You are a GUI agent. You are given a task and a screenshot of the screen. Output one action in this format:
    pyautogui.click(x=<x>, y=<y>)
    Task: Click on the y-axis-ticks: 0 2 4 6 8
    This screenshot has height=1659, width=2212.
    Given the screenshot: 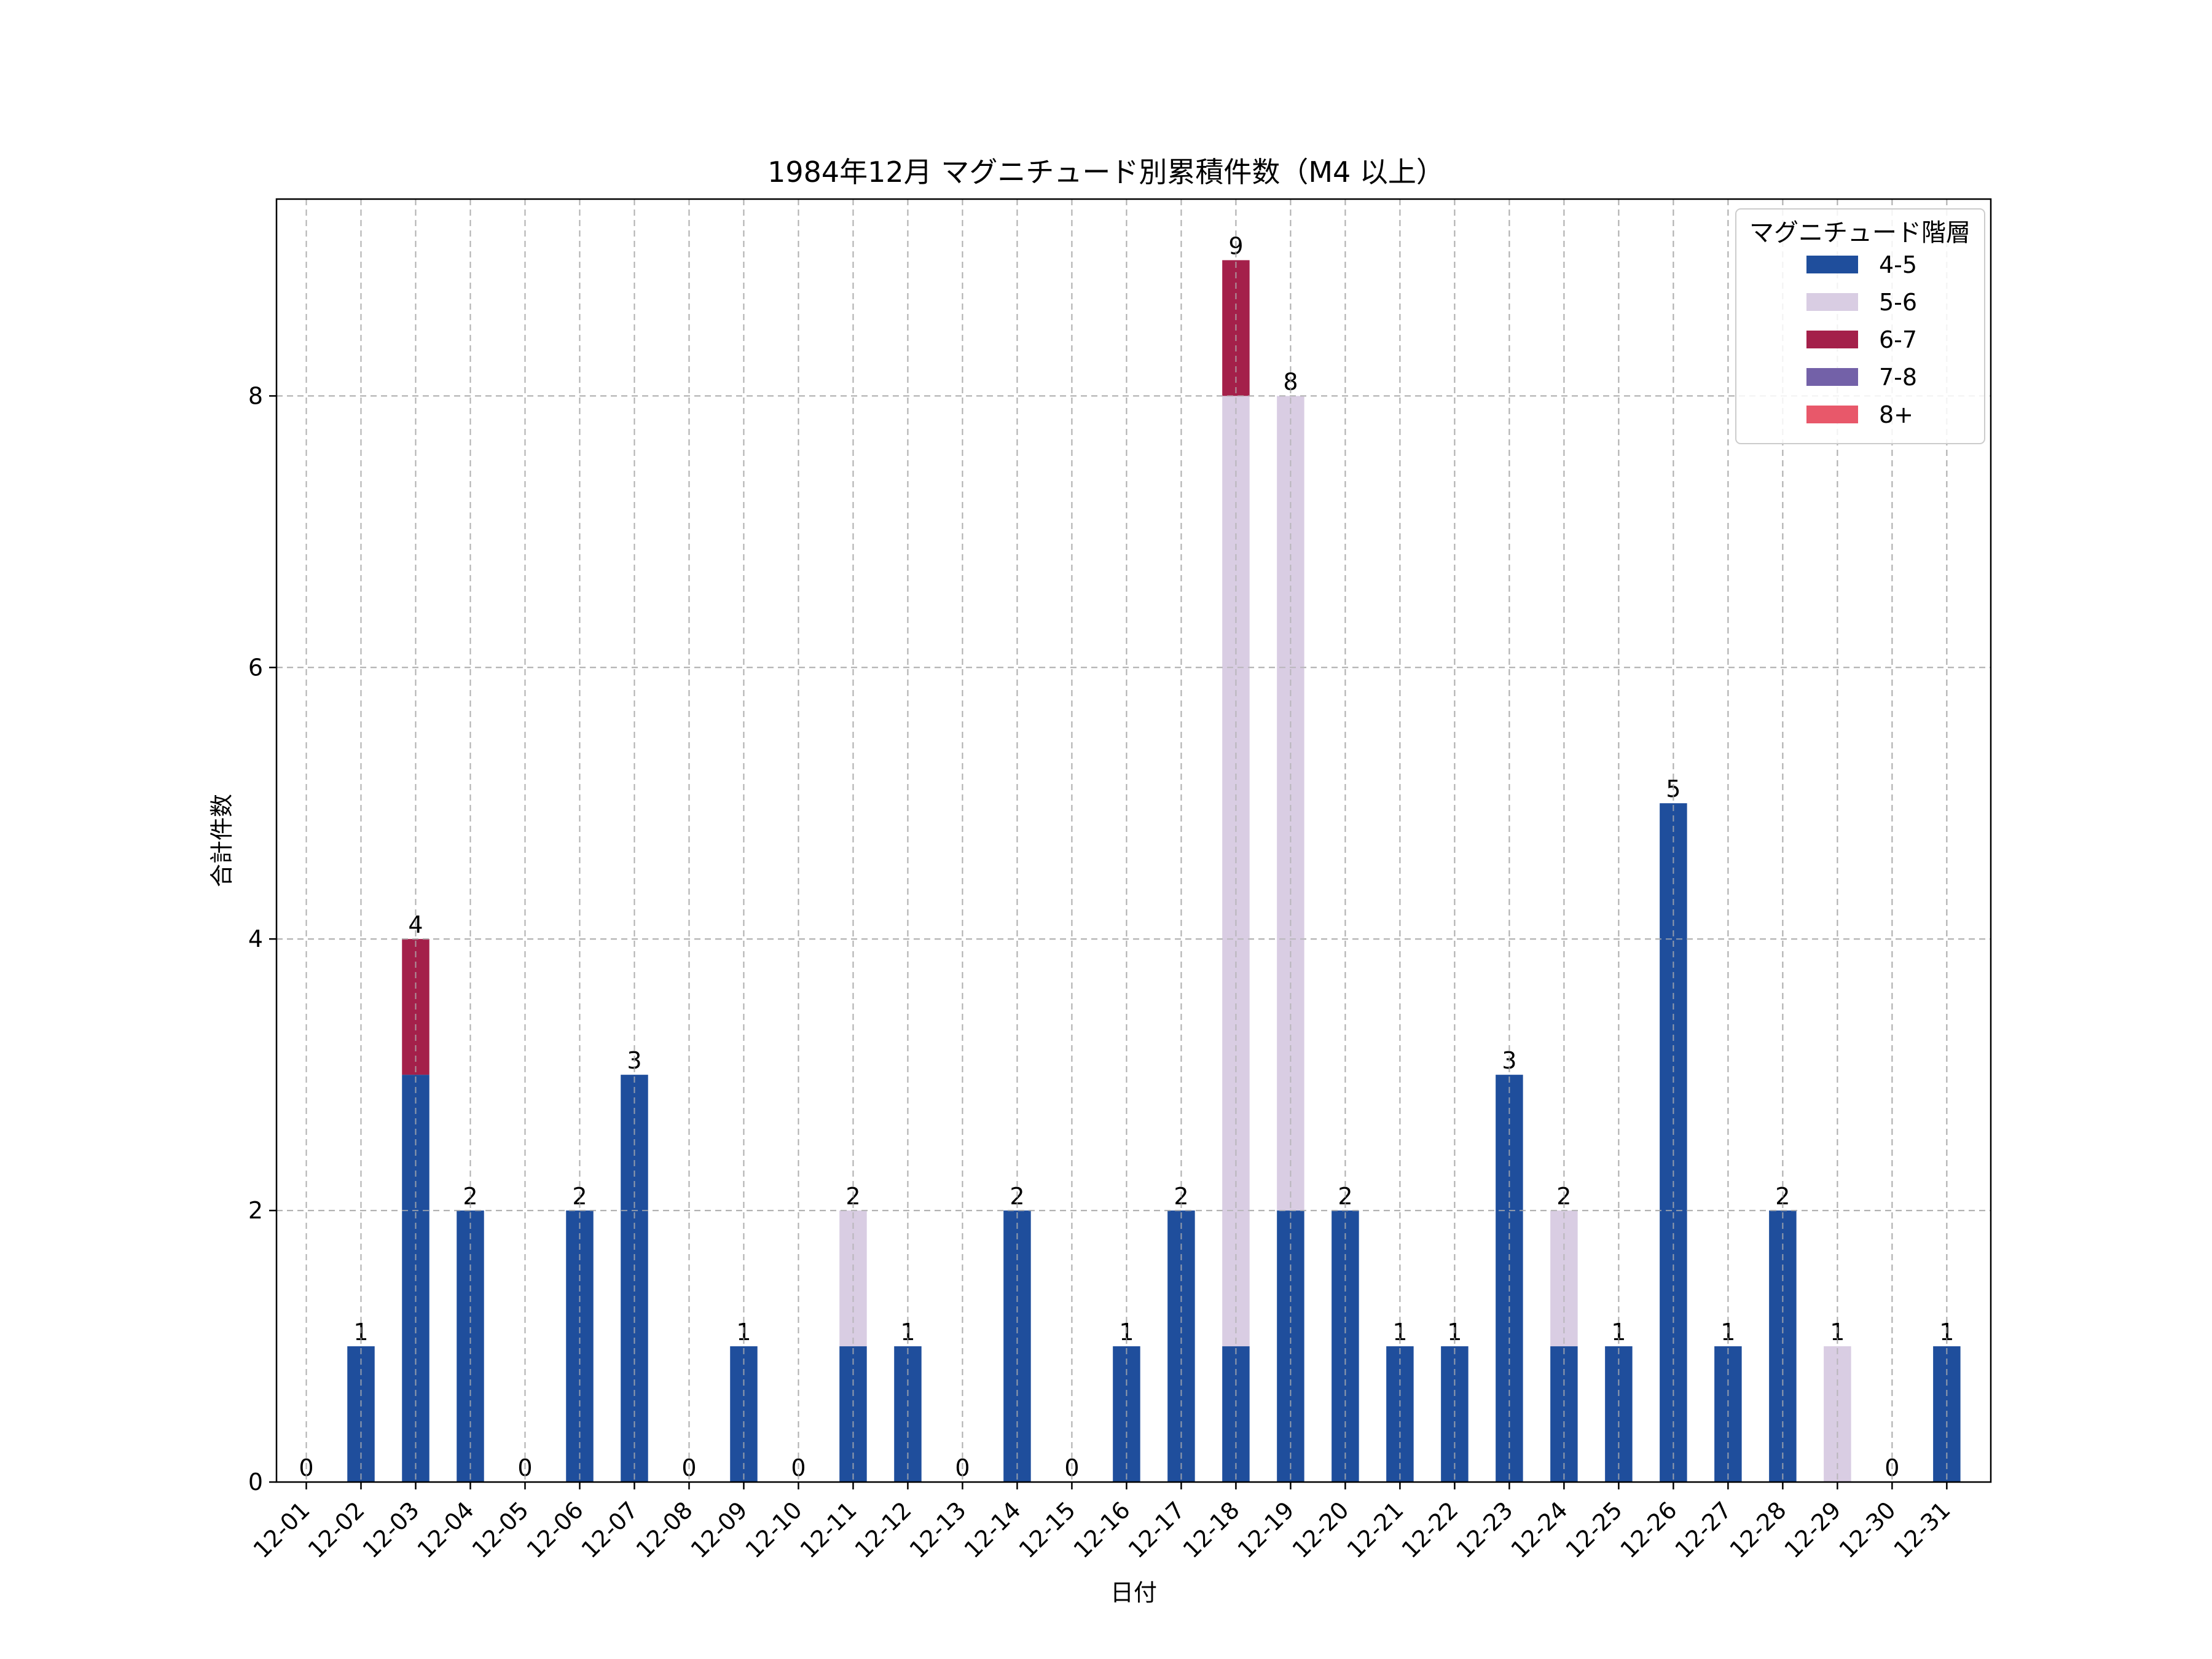 What is the action you would take?
    pyautogui.click(x=262, y=939)
    